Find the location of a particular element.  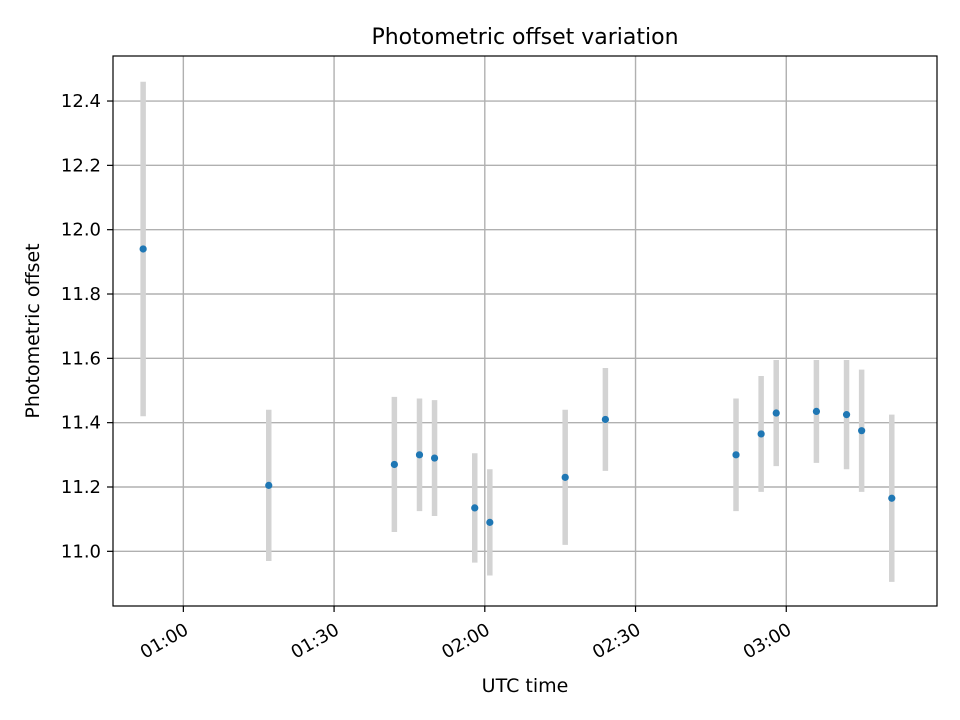

y-tick-label: 11.8 is located at coordinates (81, 294).